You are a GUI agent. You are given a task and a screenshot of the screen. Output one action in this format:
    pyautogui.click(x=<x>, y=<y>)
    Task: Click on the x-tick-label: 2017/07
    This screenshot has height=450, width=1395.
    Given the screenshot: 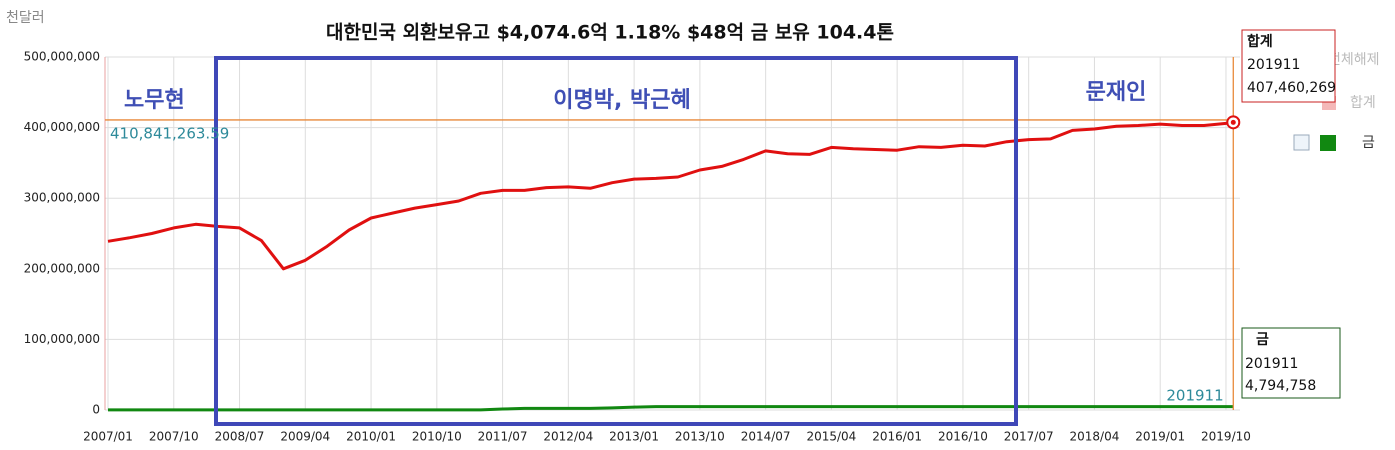 What is the action you would take?
    pyautogui.click(x=1029, y=437)
    